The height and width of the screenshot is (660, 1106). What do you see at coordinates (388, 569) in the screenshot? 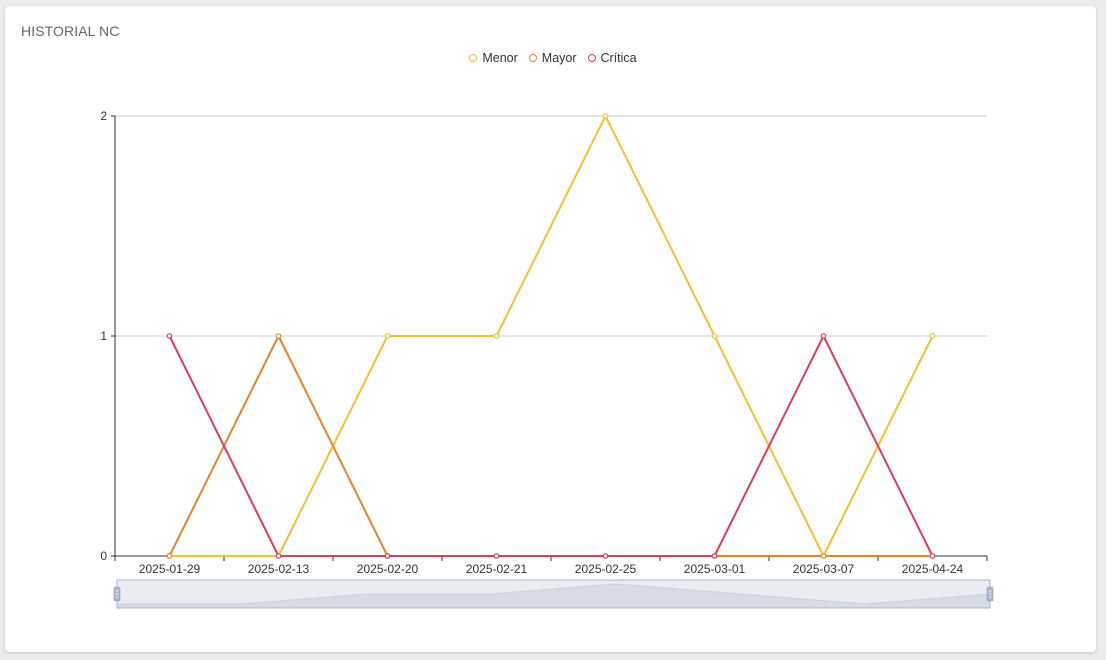
I see `x-tick-label: 2025-02-20` at bounding box center [388, 569].